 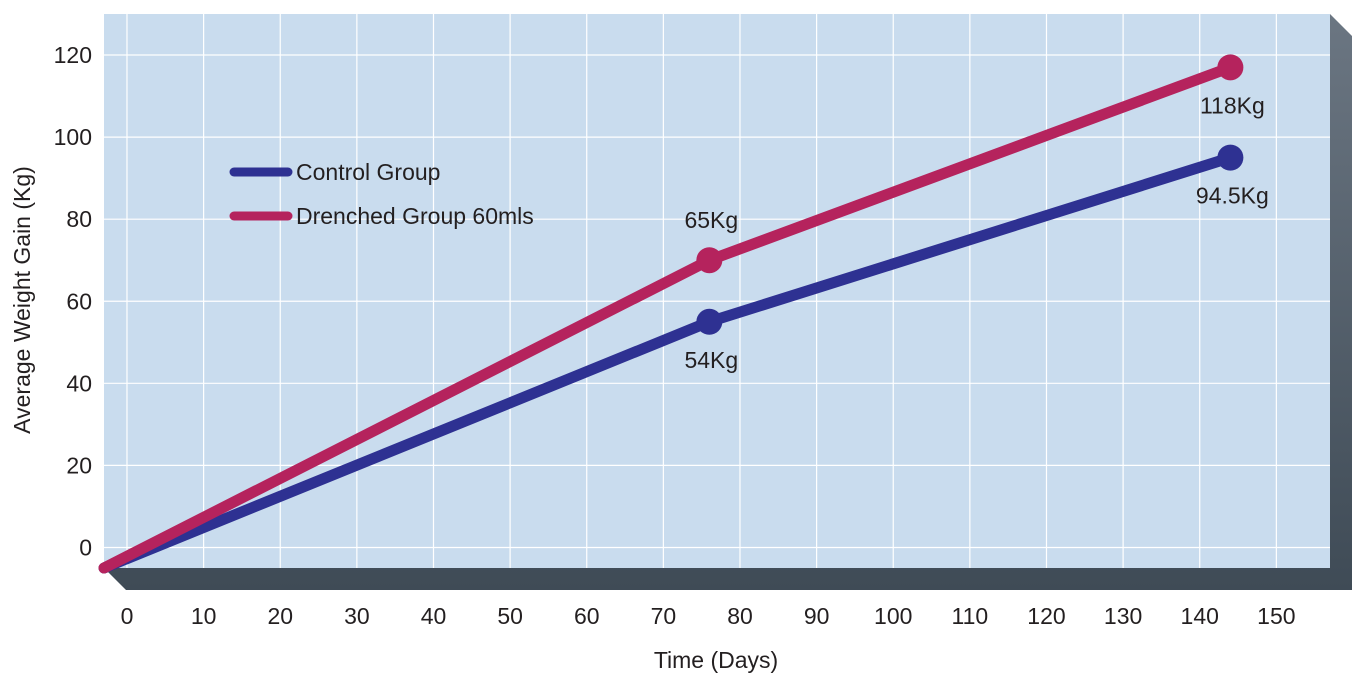 I want to click on legend-item-control: Control Group, so click(x=334, y=172).